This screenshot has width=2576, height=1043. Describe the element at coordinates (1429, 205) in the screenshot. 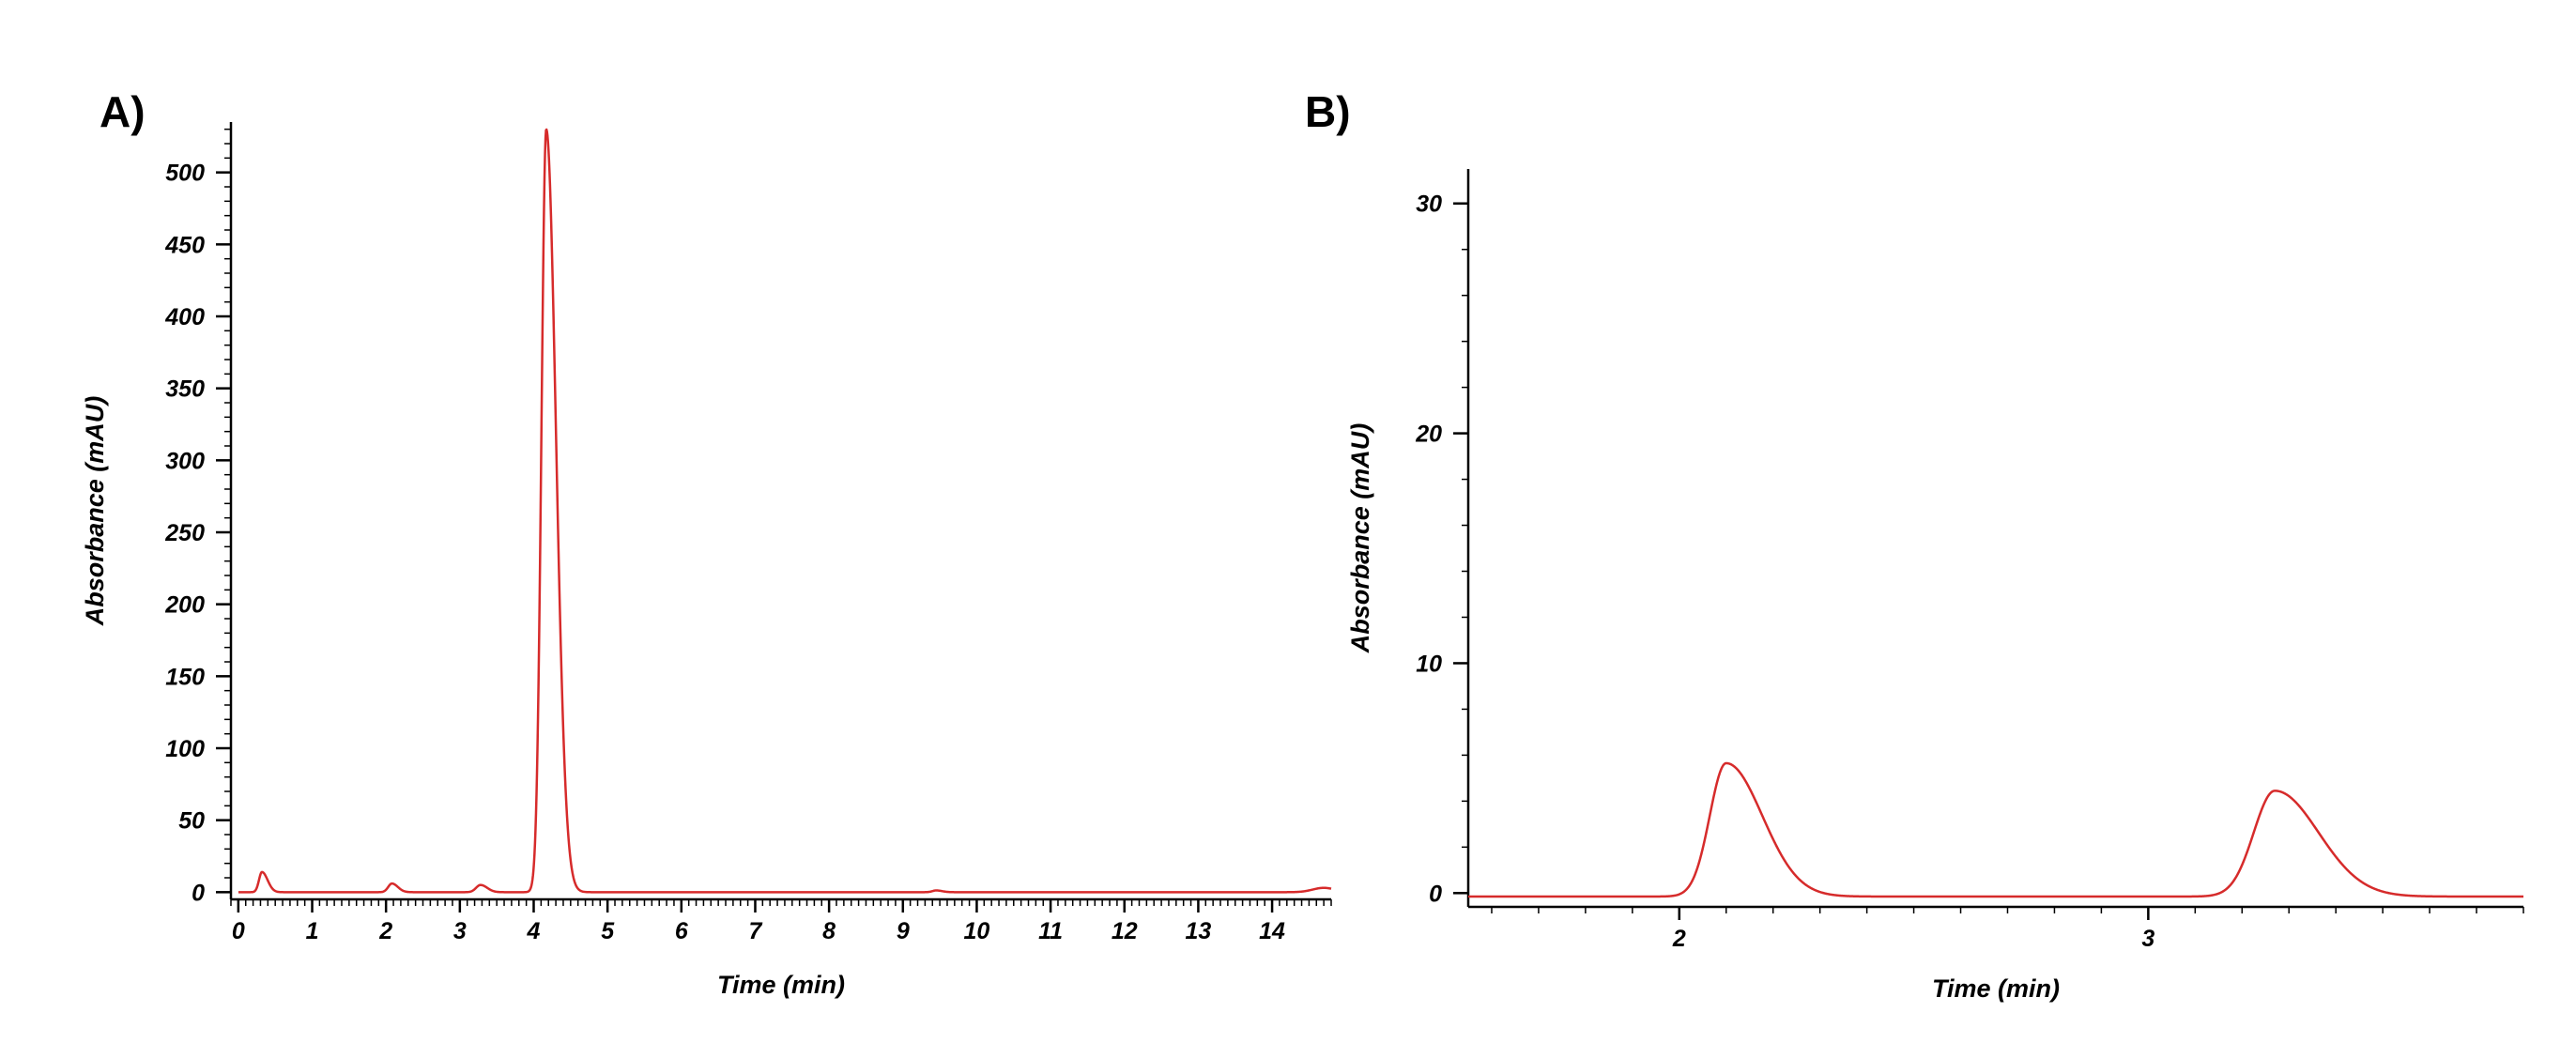

I see `y-tick-label: 30` at that location.